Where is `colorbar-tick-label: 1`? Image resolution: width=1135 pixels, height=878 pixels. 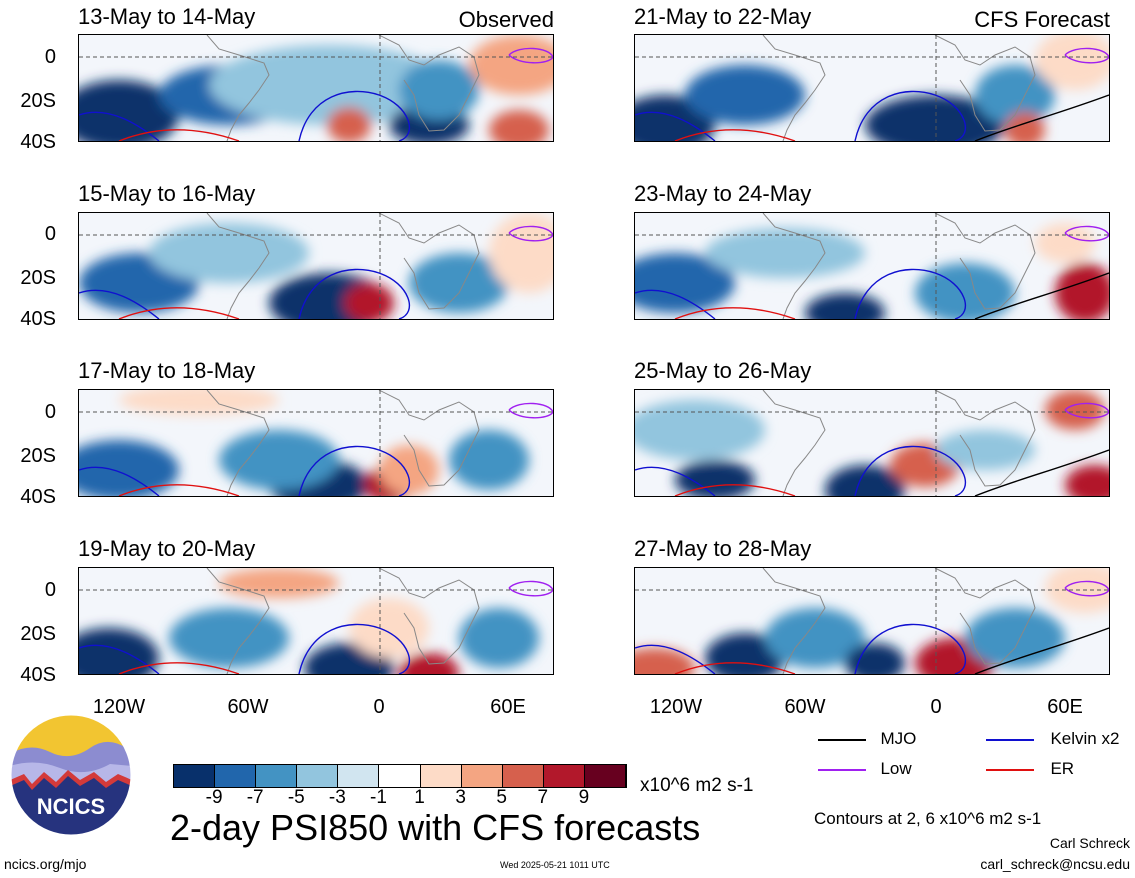
colorbar-tick-label: 1 is located at coordinates (419, 797).